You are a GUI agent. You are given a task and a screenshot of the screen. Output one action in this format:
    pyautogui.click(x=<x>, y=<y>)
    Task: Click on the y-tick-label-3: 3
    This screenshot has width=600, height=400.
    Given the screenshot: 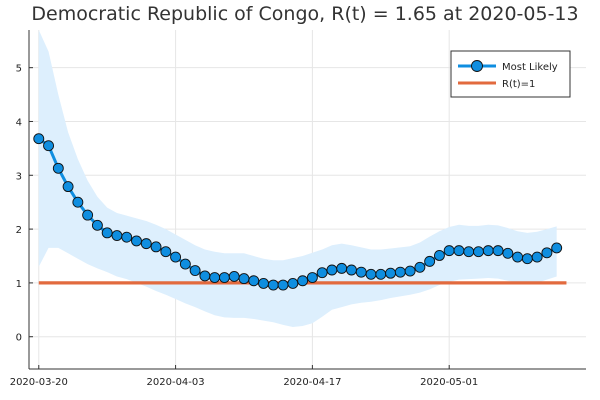 What is the action you would take?
    pyautogui.click(x=19, y=176)
    